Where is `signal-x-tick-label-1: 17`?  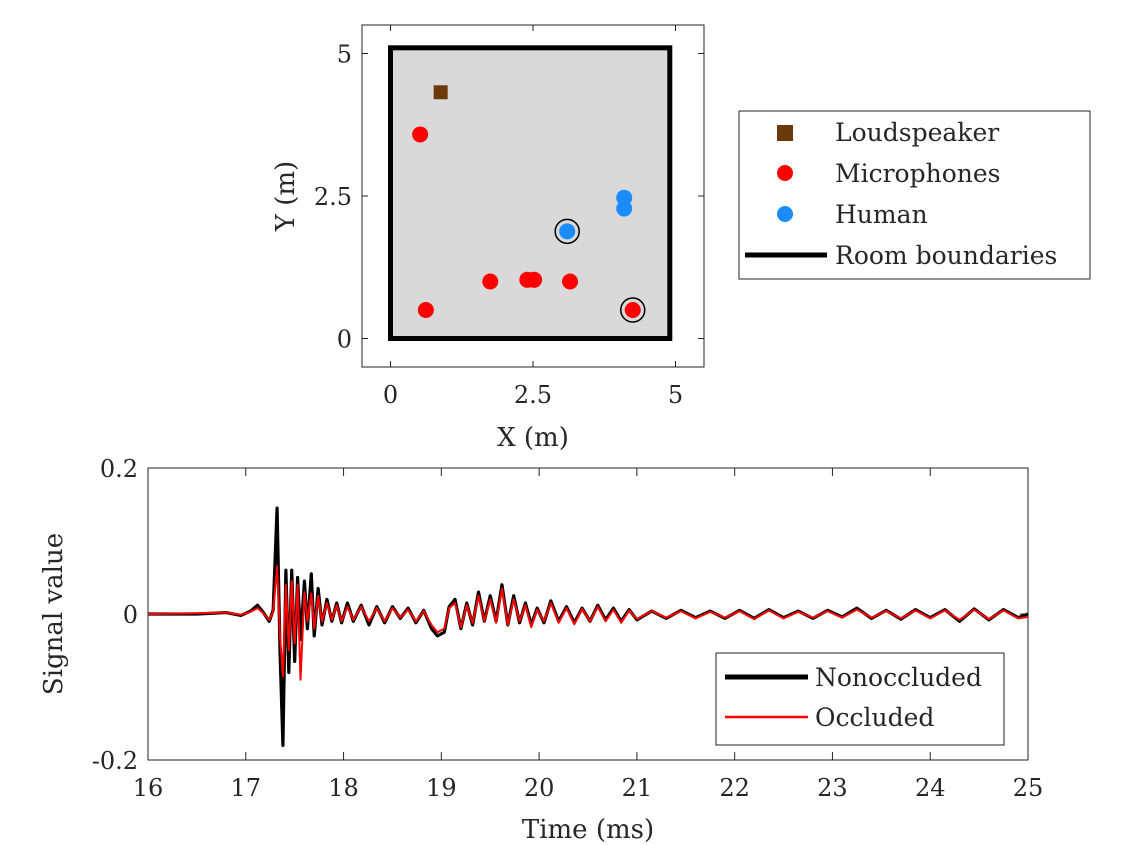 signal-x-tick-label-1: 17 is located at coordinates (246, 788).